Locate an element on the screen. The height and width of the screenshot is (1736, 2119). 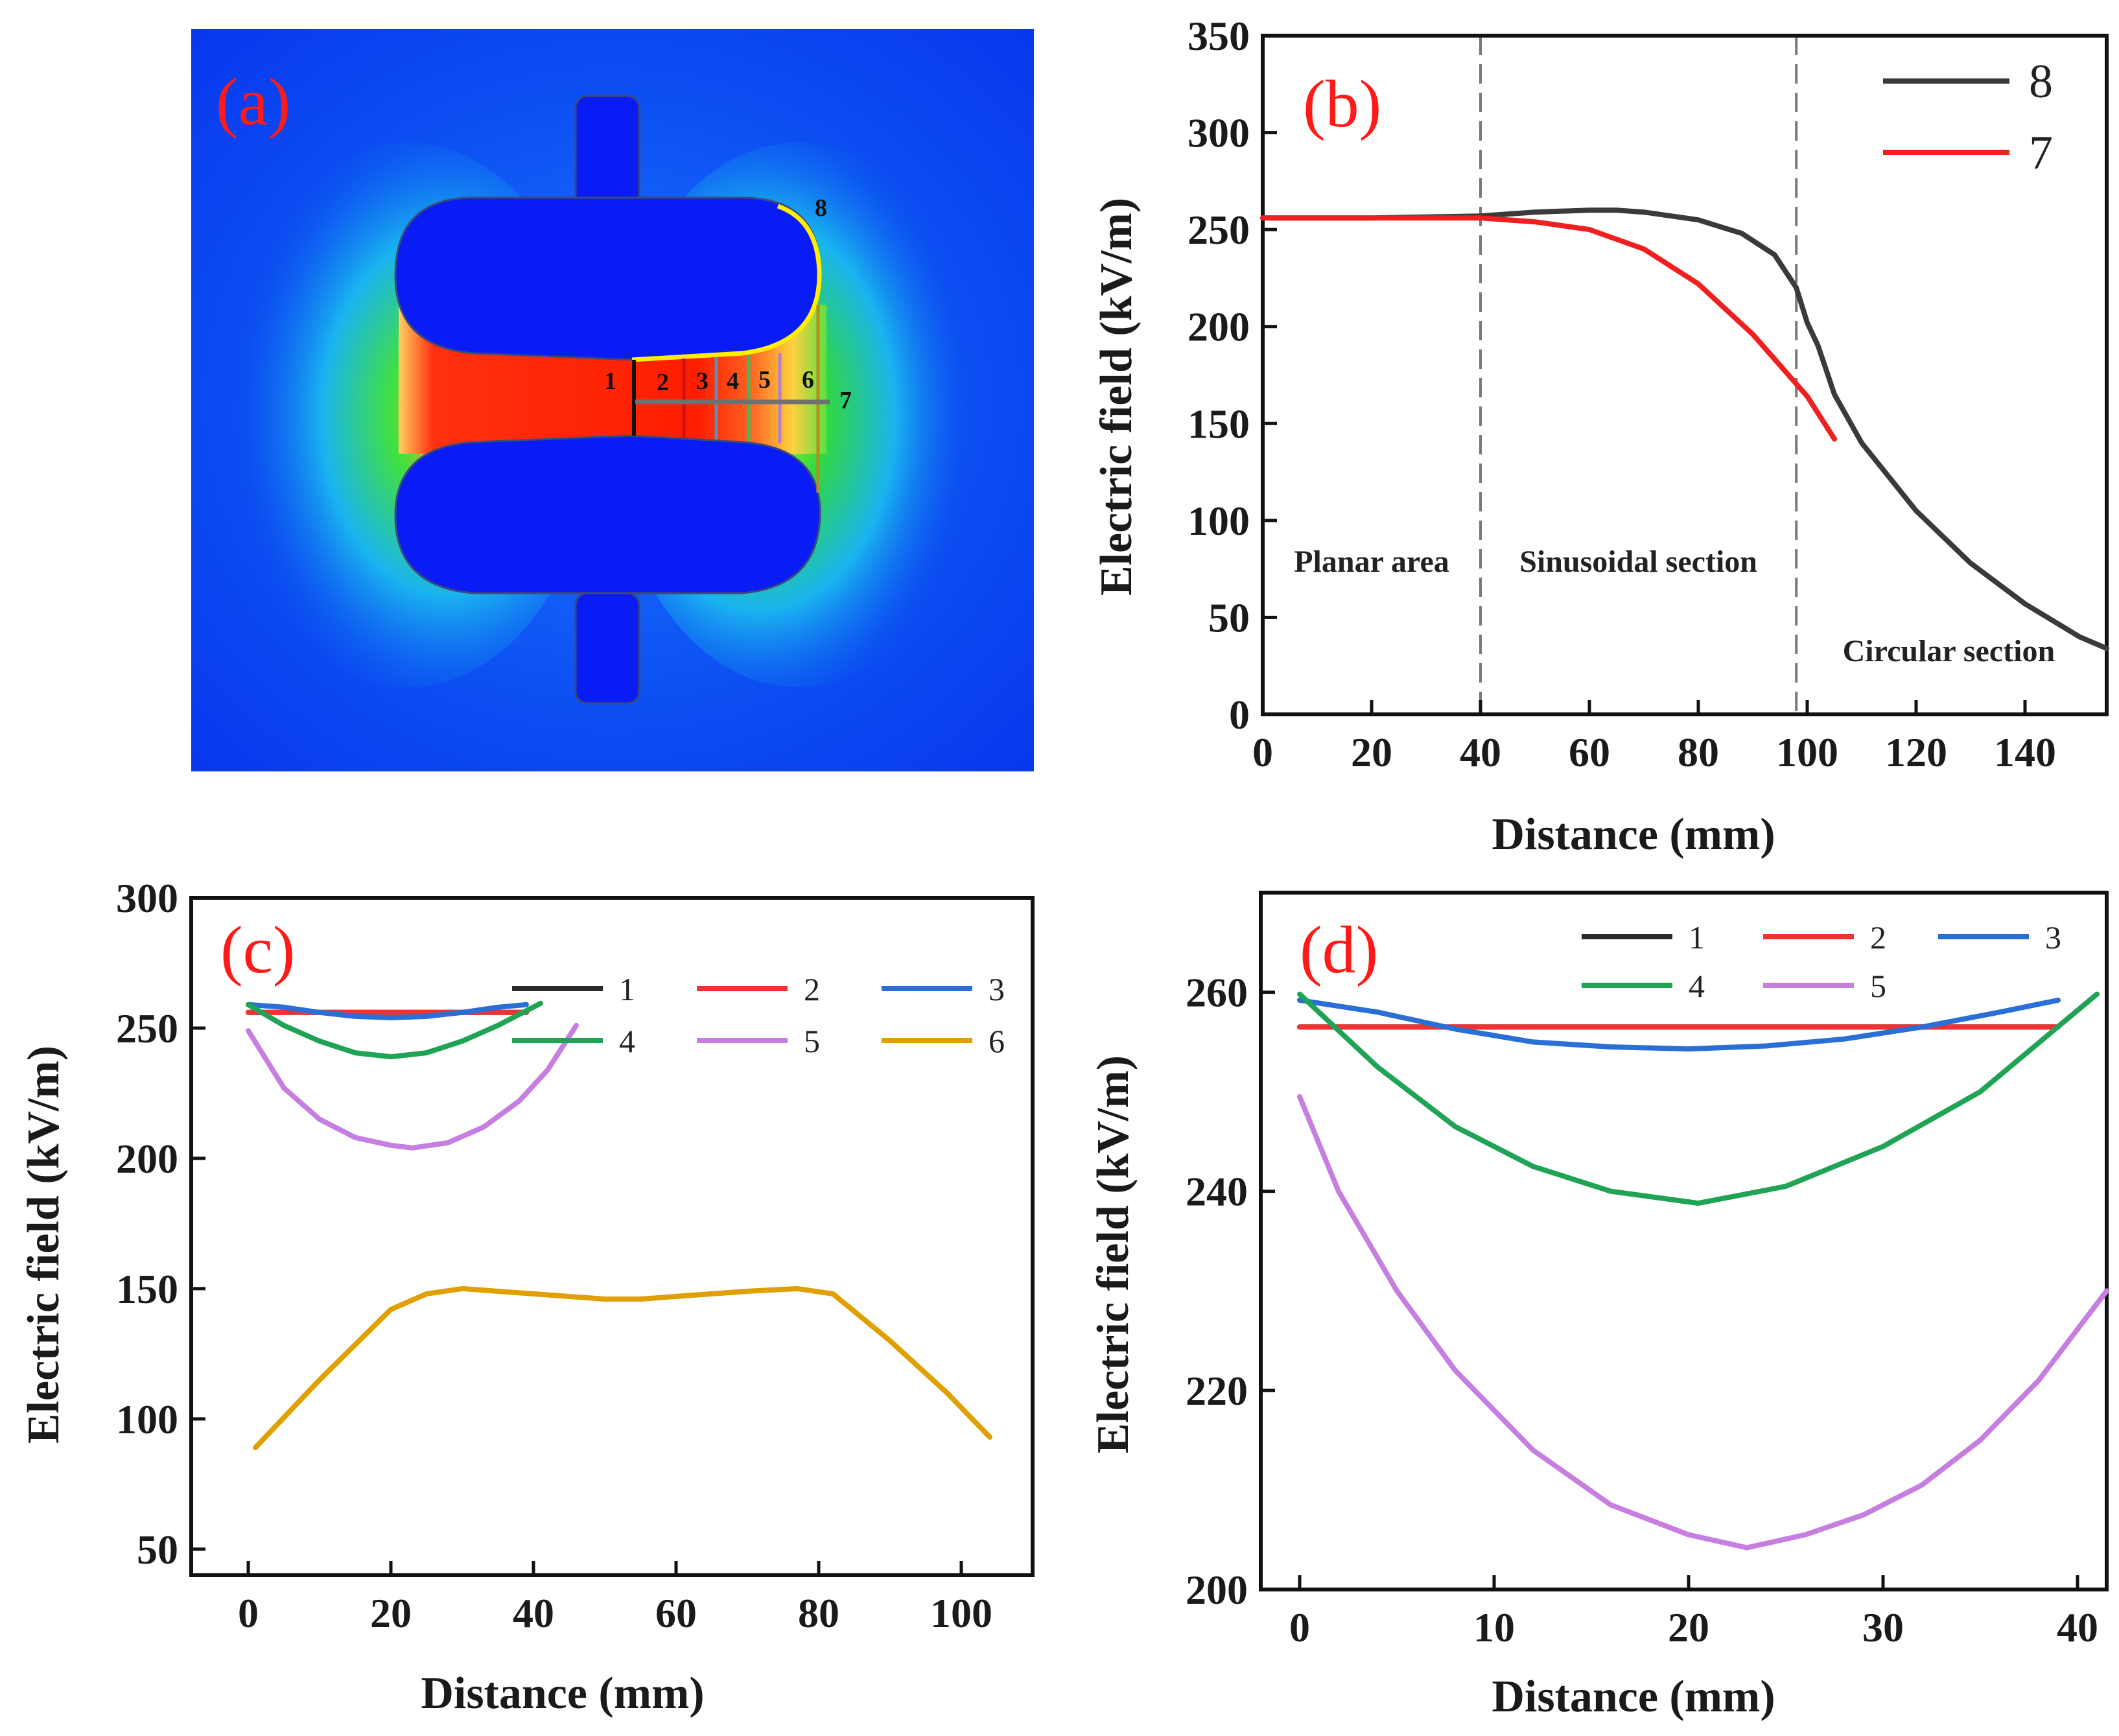
legend-label-6: 6 is located at coordinates (997, 1041).